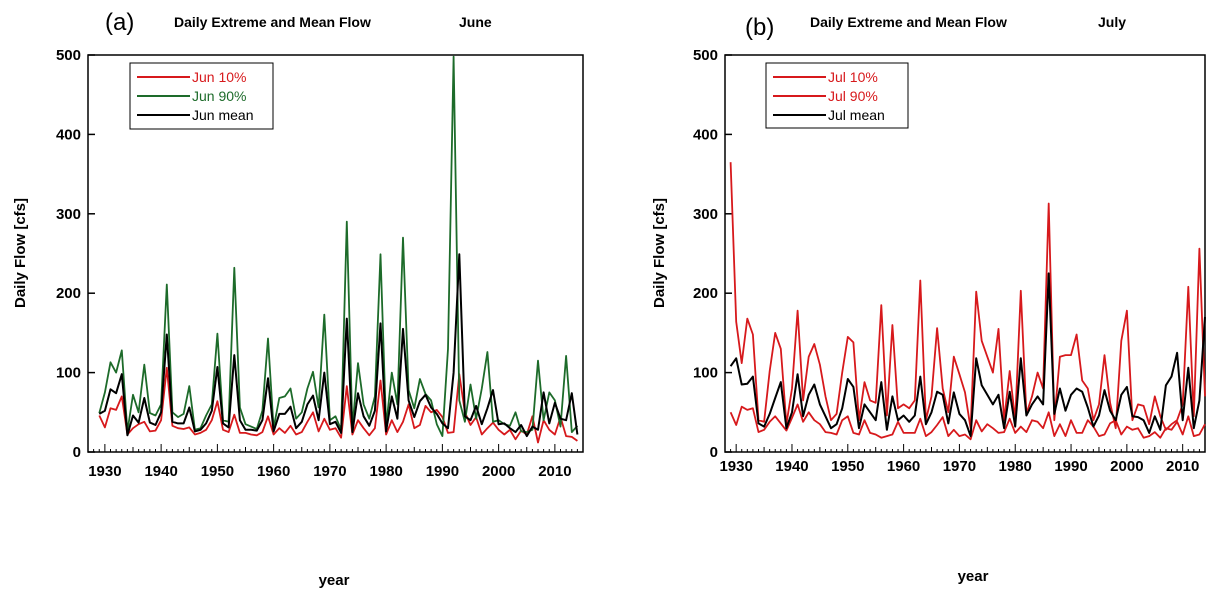  I want to click on legend: Jul 10% Jul 90% Jul mean, so click(837, 95).